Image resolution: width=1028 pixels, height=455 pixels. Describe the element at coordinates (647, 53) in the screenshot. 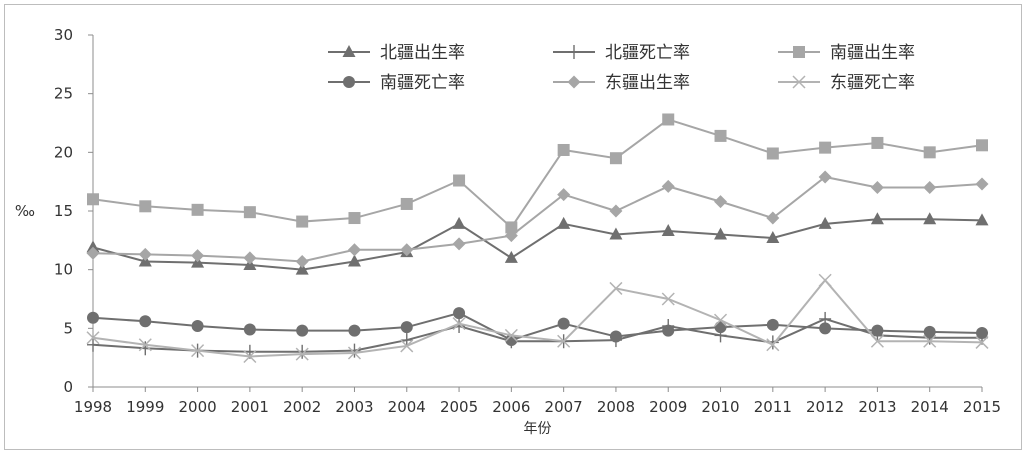

I see `legend-label-2: 北疆死亡率` at that location.